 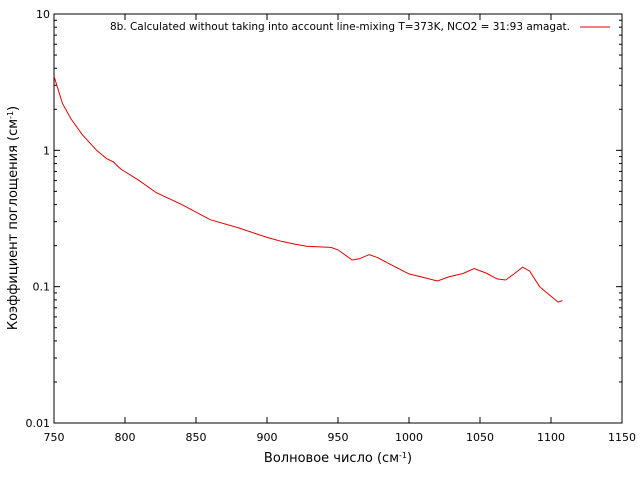 What do you see at coordinates (43, 14) in the screenshot?
I see `y-tick-label: 10` at bounding box center [43, 14].